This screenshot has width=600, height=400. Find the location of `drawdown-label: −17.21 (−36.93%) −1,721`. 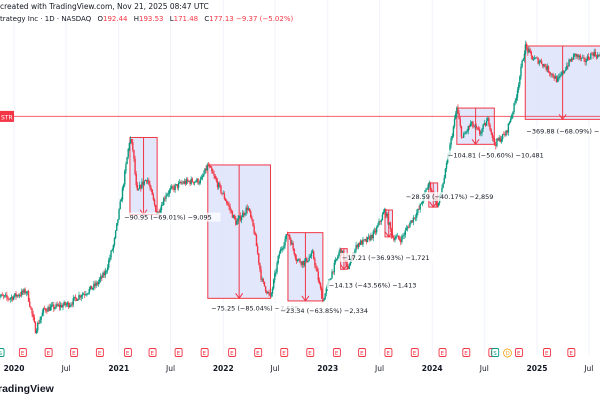

drawdown-label: −17.21 (−36.93%) −1,721 is located at coordinates (386, 258).